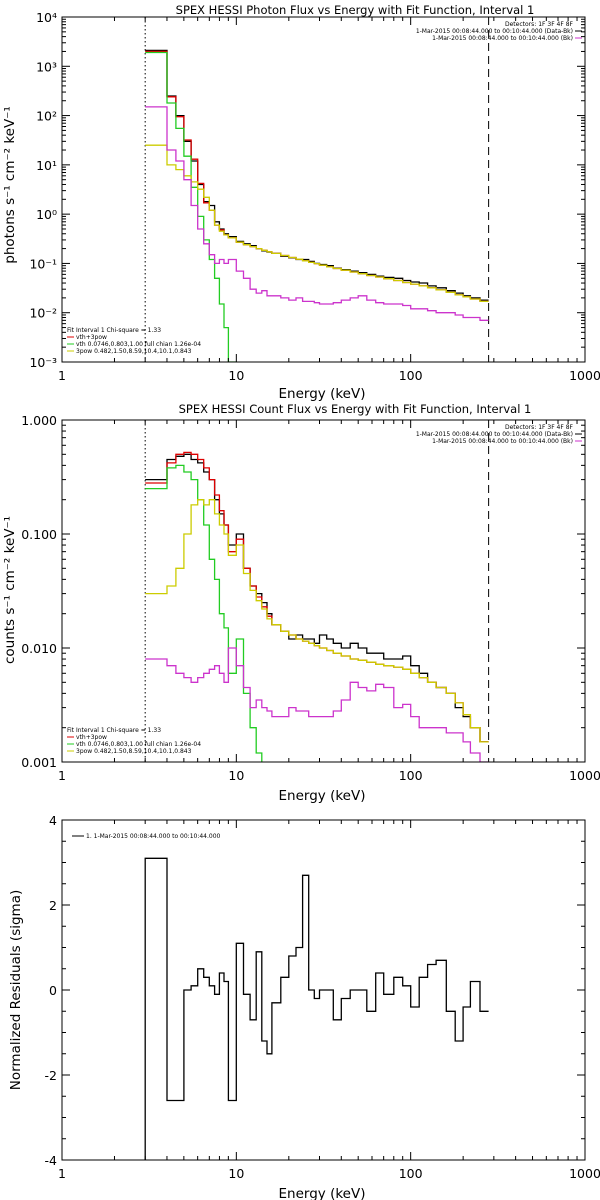  What do you see at coordinates (39, 420) in the screenshot?
I see `y-tick-label: 1.000` at bounding box center [39, 420].